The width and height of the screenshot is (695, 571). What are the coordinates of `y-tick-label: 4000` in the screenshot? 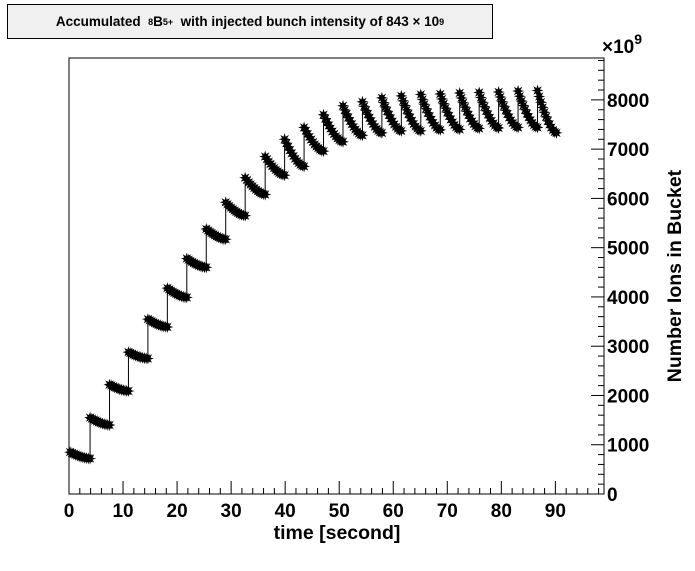 It's located at (628, 298).